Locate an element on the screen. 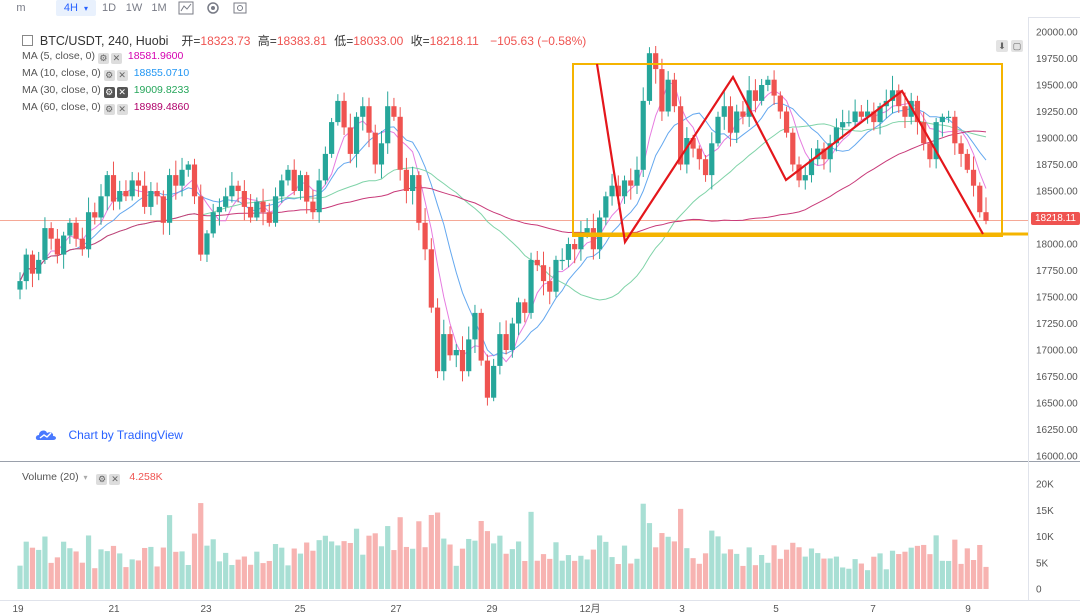  settings-gear-icon is located at coordinates (213, 8).